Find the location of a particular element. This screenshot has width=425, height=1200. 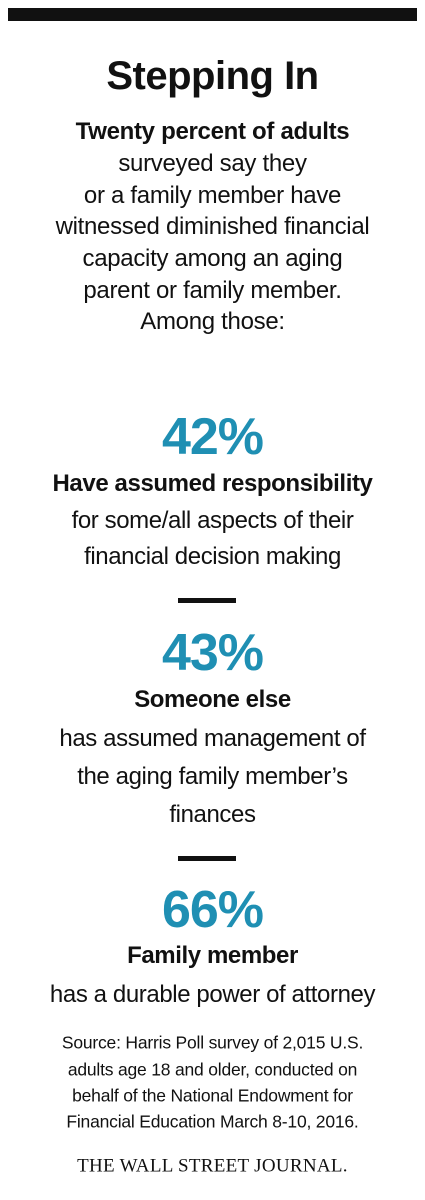

stat-description: the aging family member’s is located at coordinates (212, 776).